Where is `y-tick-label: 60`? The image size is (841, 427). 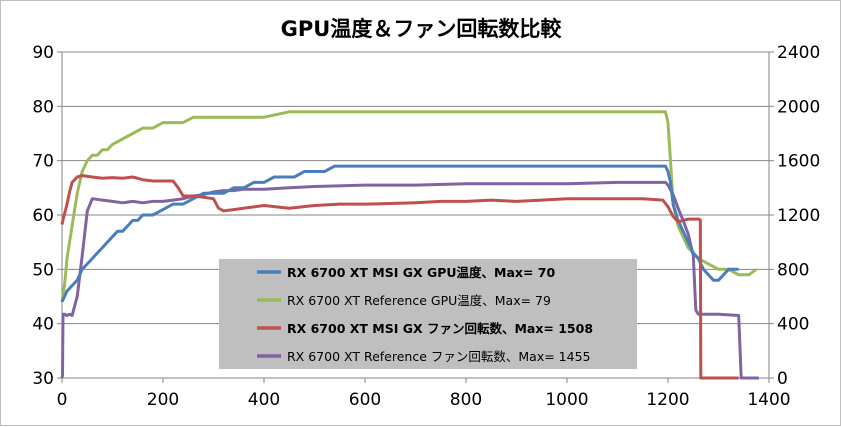 y-tick-label: 60 is located at coordinates (43, 216).